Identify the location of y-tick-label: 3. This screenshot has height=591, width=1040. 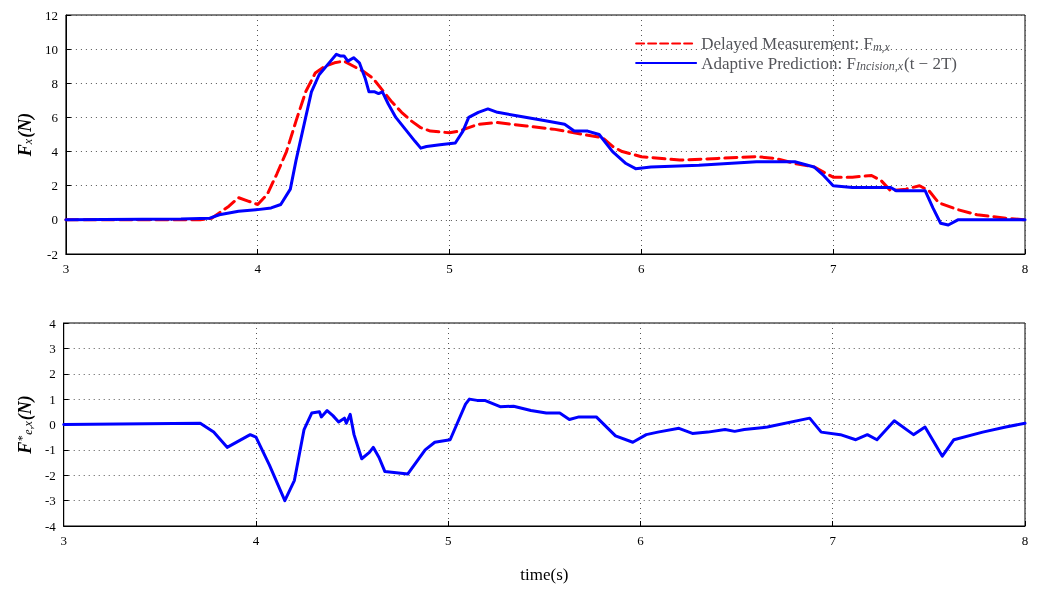
(52, 348).